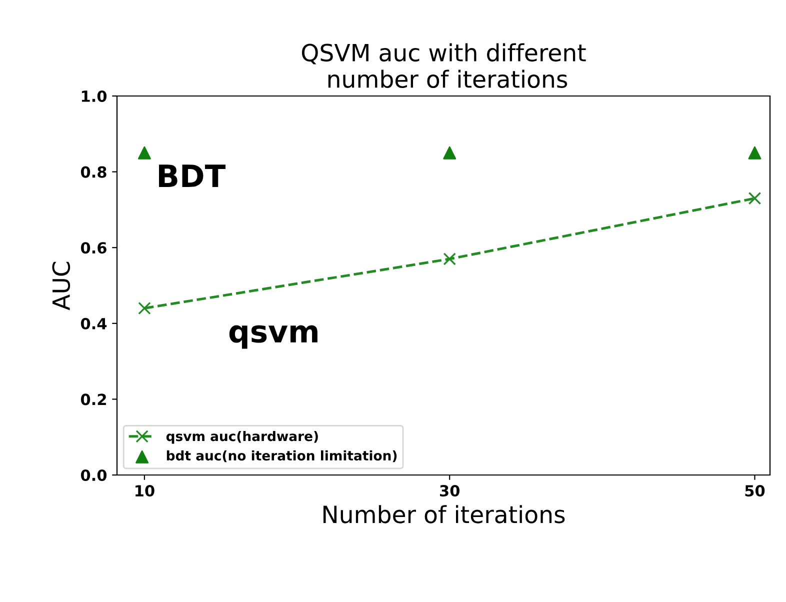  I want to click on y-tick-label: 0.4, so click(93, 324).